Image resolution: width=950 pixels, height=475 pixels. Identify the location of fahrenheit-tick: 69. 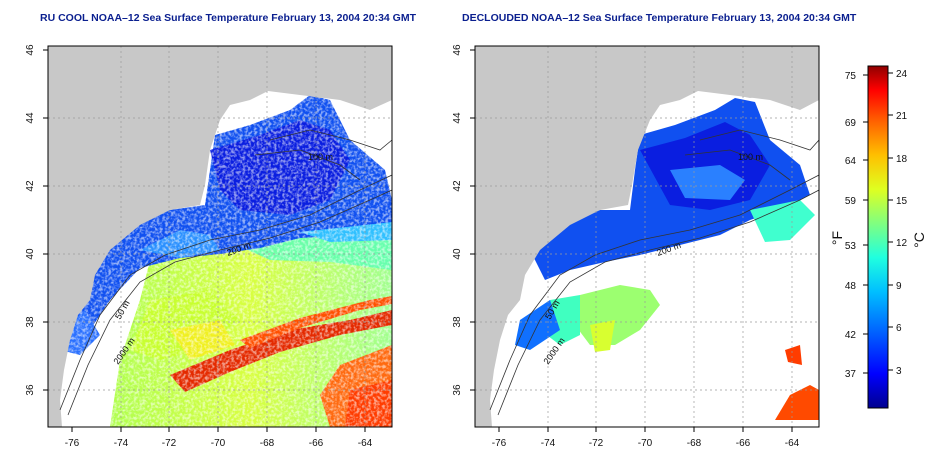
(851, 123).